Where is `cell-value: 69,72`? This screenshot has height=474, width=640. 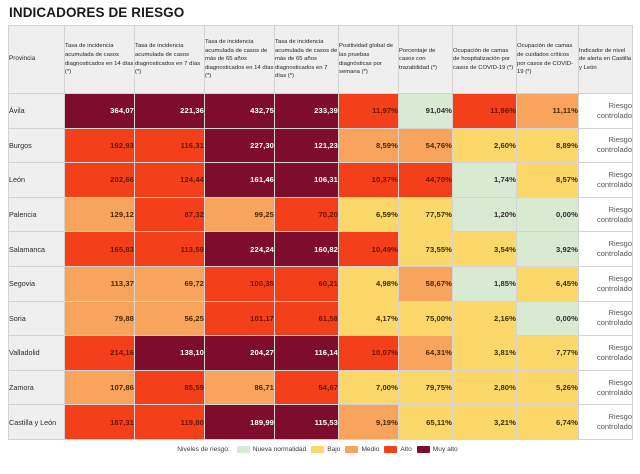
cell-value: 69,72 is located at coordinates (169, 283).